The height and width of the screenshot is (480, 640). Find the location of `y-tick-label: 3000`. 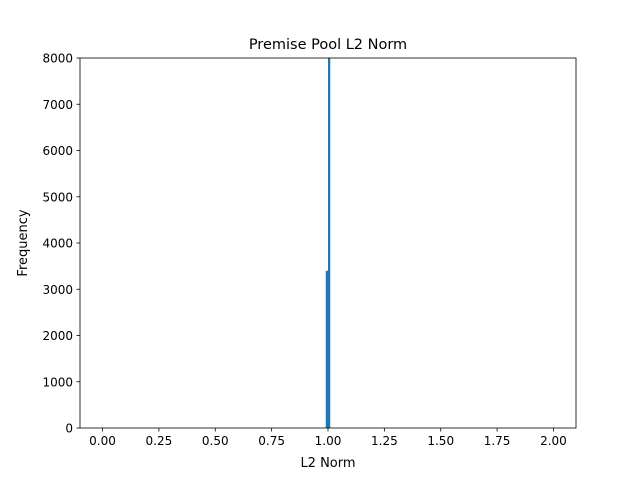

y-tick-label: 3000 is located at coordinates (57, 290).